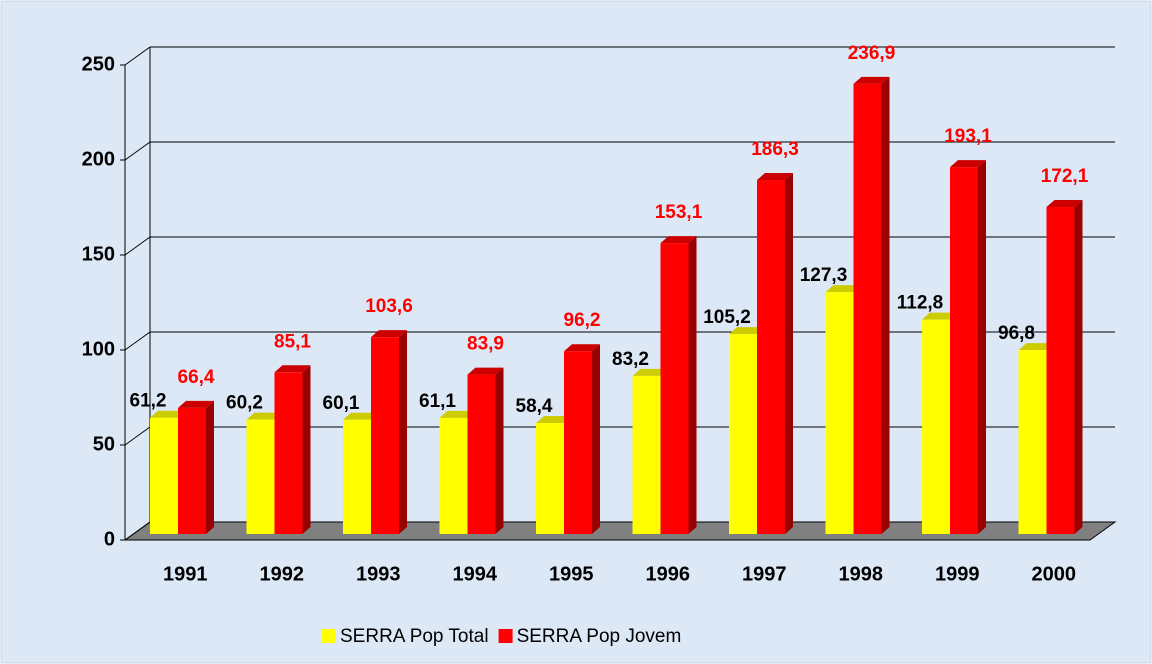 This screenshot has height=664, width=1152. What do you see at coordinates (414, 636) in the screenshot?
I see `legend-label: SERRA Pop Total` at bounding box center [414, 636].